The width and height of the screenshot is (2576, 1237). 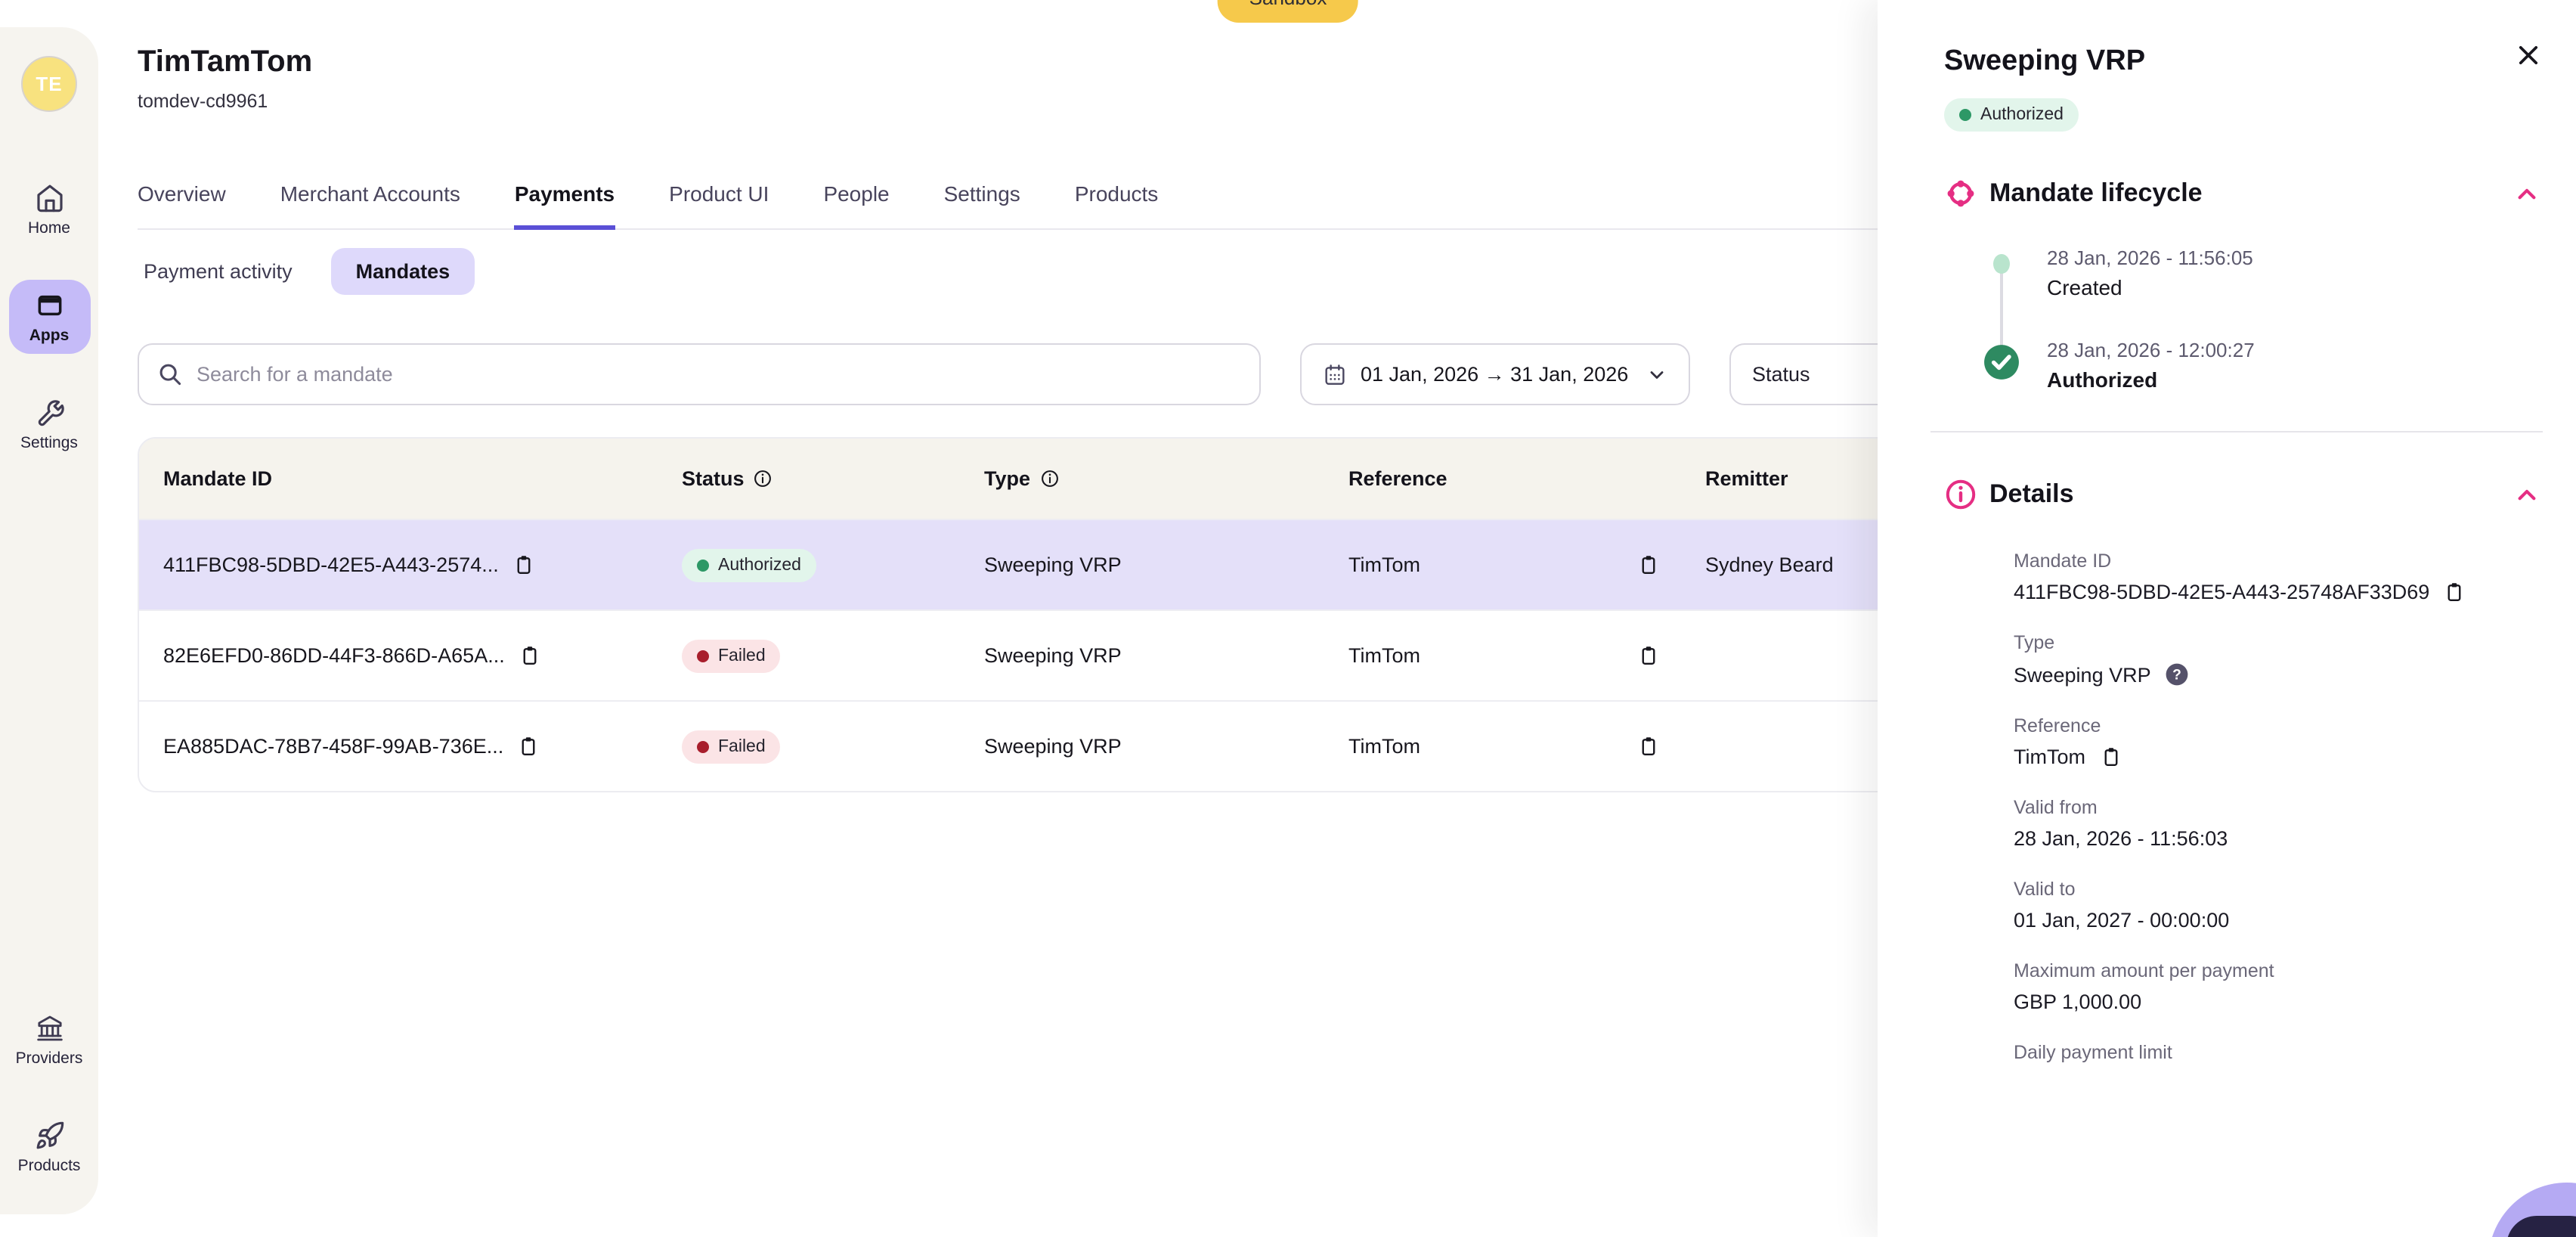 I want to click on page-subtitle: tomdev-cd9961, so click(x=203, y=101).